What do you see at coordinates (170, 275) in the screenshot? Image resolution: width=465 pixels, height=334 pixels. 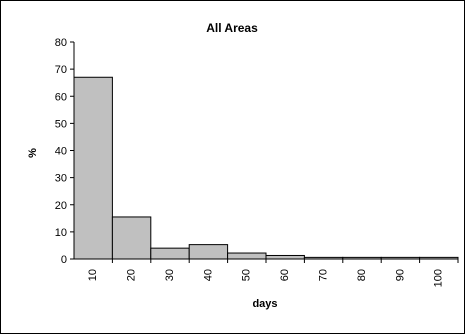 I see `x-tick-label: 30` at bounding box center [170, 275].